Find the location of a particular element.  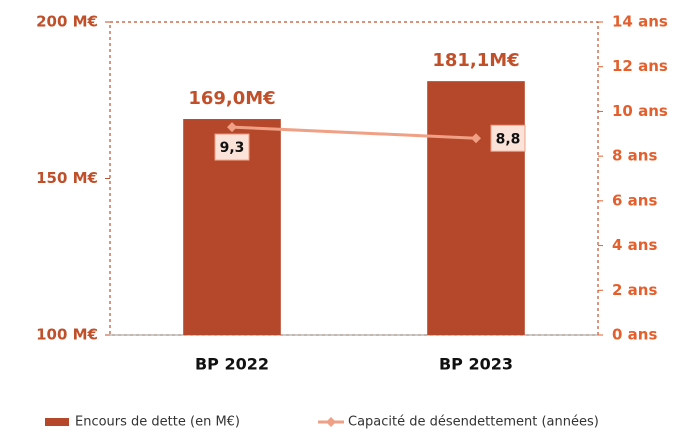

y2-tick-label: 6 ans is located at coordinates (634, 200).